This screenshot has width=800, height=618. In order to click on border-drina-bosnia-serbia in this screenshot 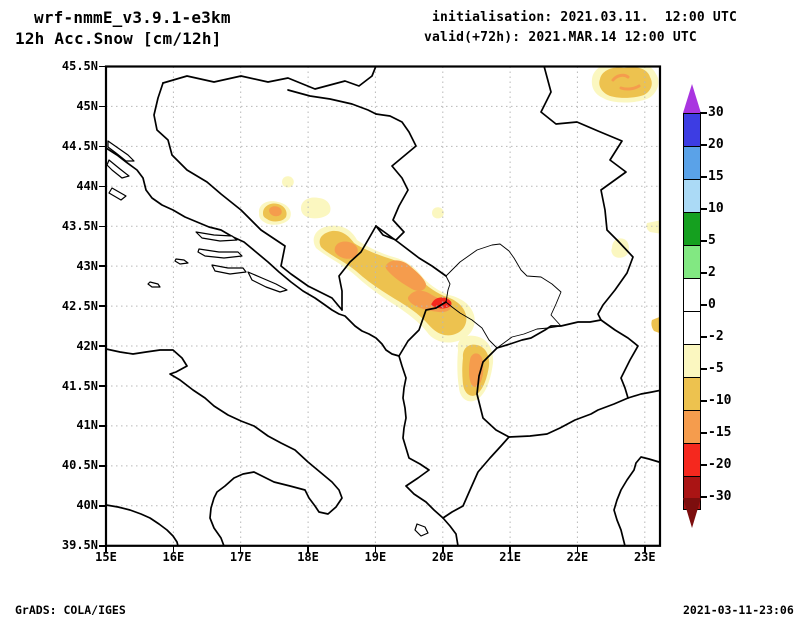, I will do `click(396, 177)`.